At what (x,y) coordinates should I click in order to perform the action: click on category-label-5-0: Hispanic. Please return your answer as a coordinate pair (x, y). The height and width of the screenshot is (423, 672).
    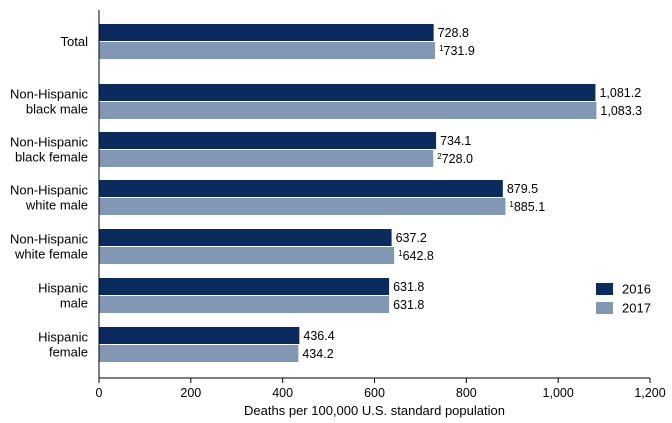
    Looking at the image, I should click on (63, 288).